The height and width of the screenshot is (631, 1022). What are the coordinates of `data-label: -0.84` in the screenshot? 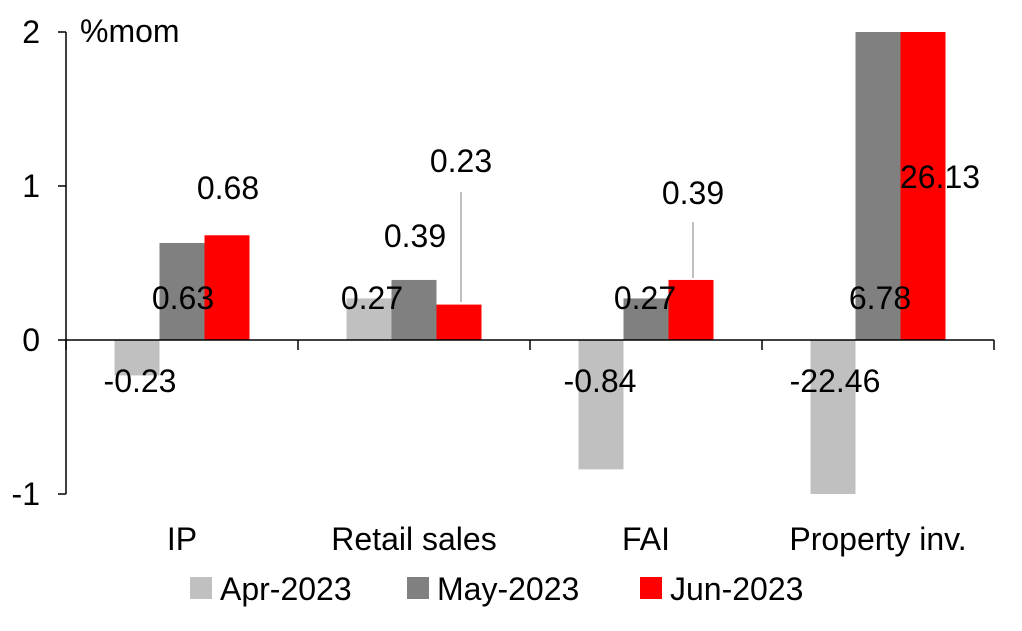 It's located at (600, 381).